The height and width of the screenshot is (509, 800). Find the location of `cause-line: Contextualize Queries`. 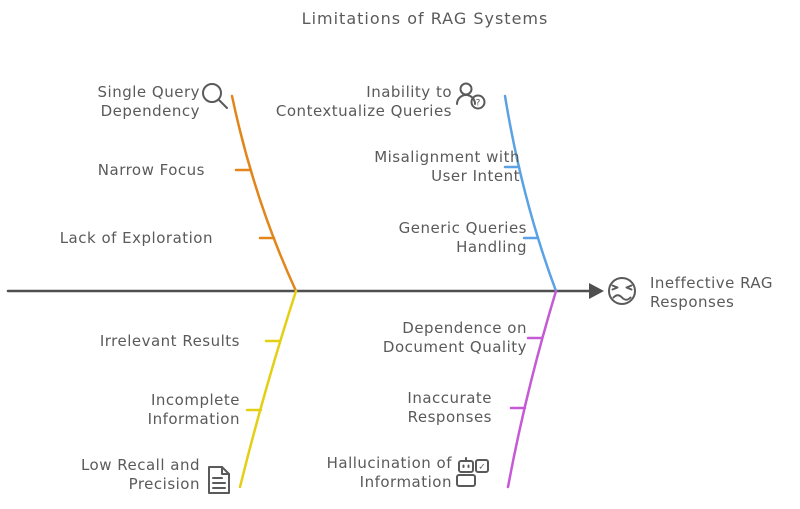

cause-line: Contextualize Queries is located at coordinates (363, 111).